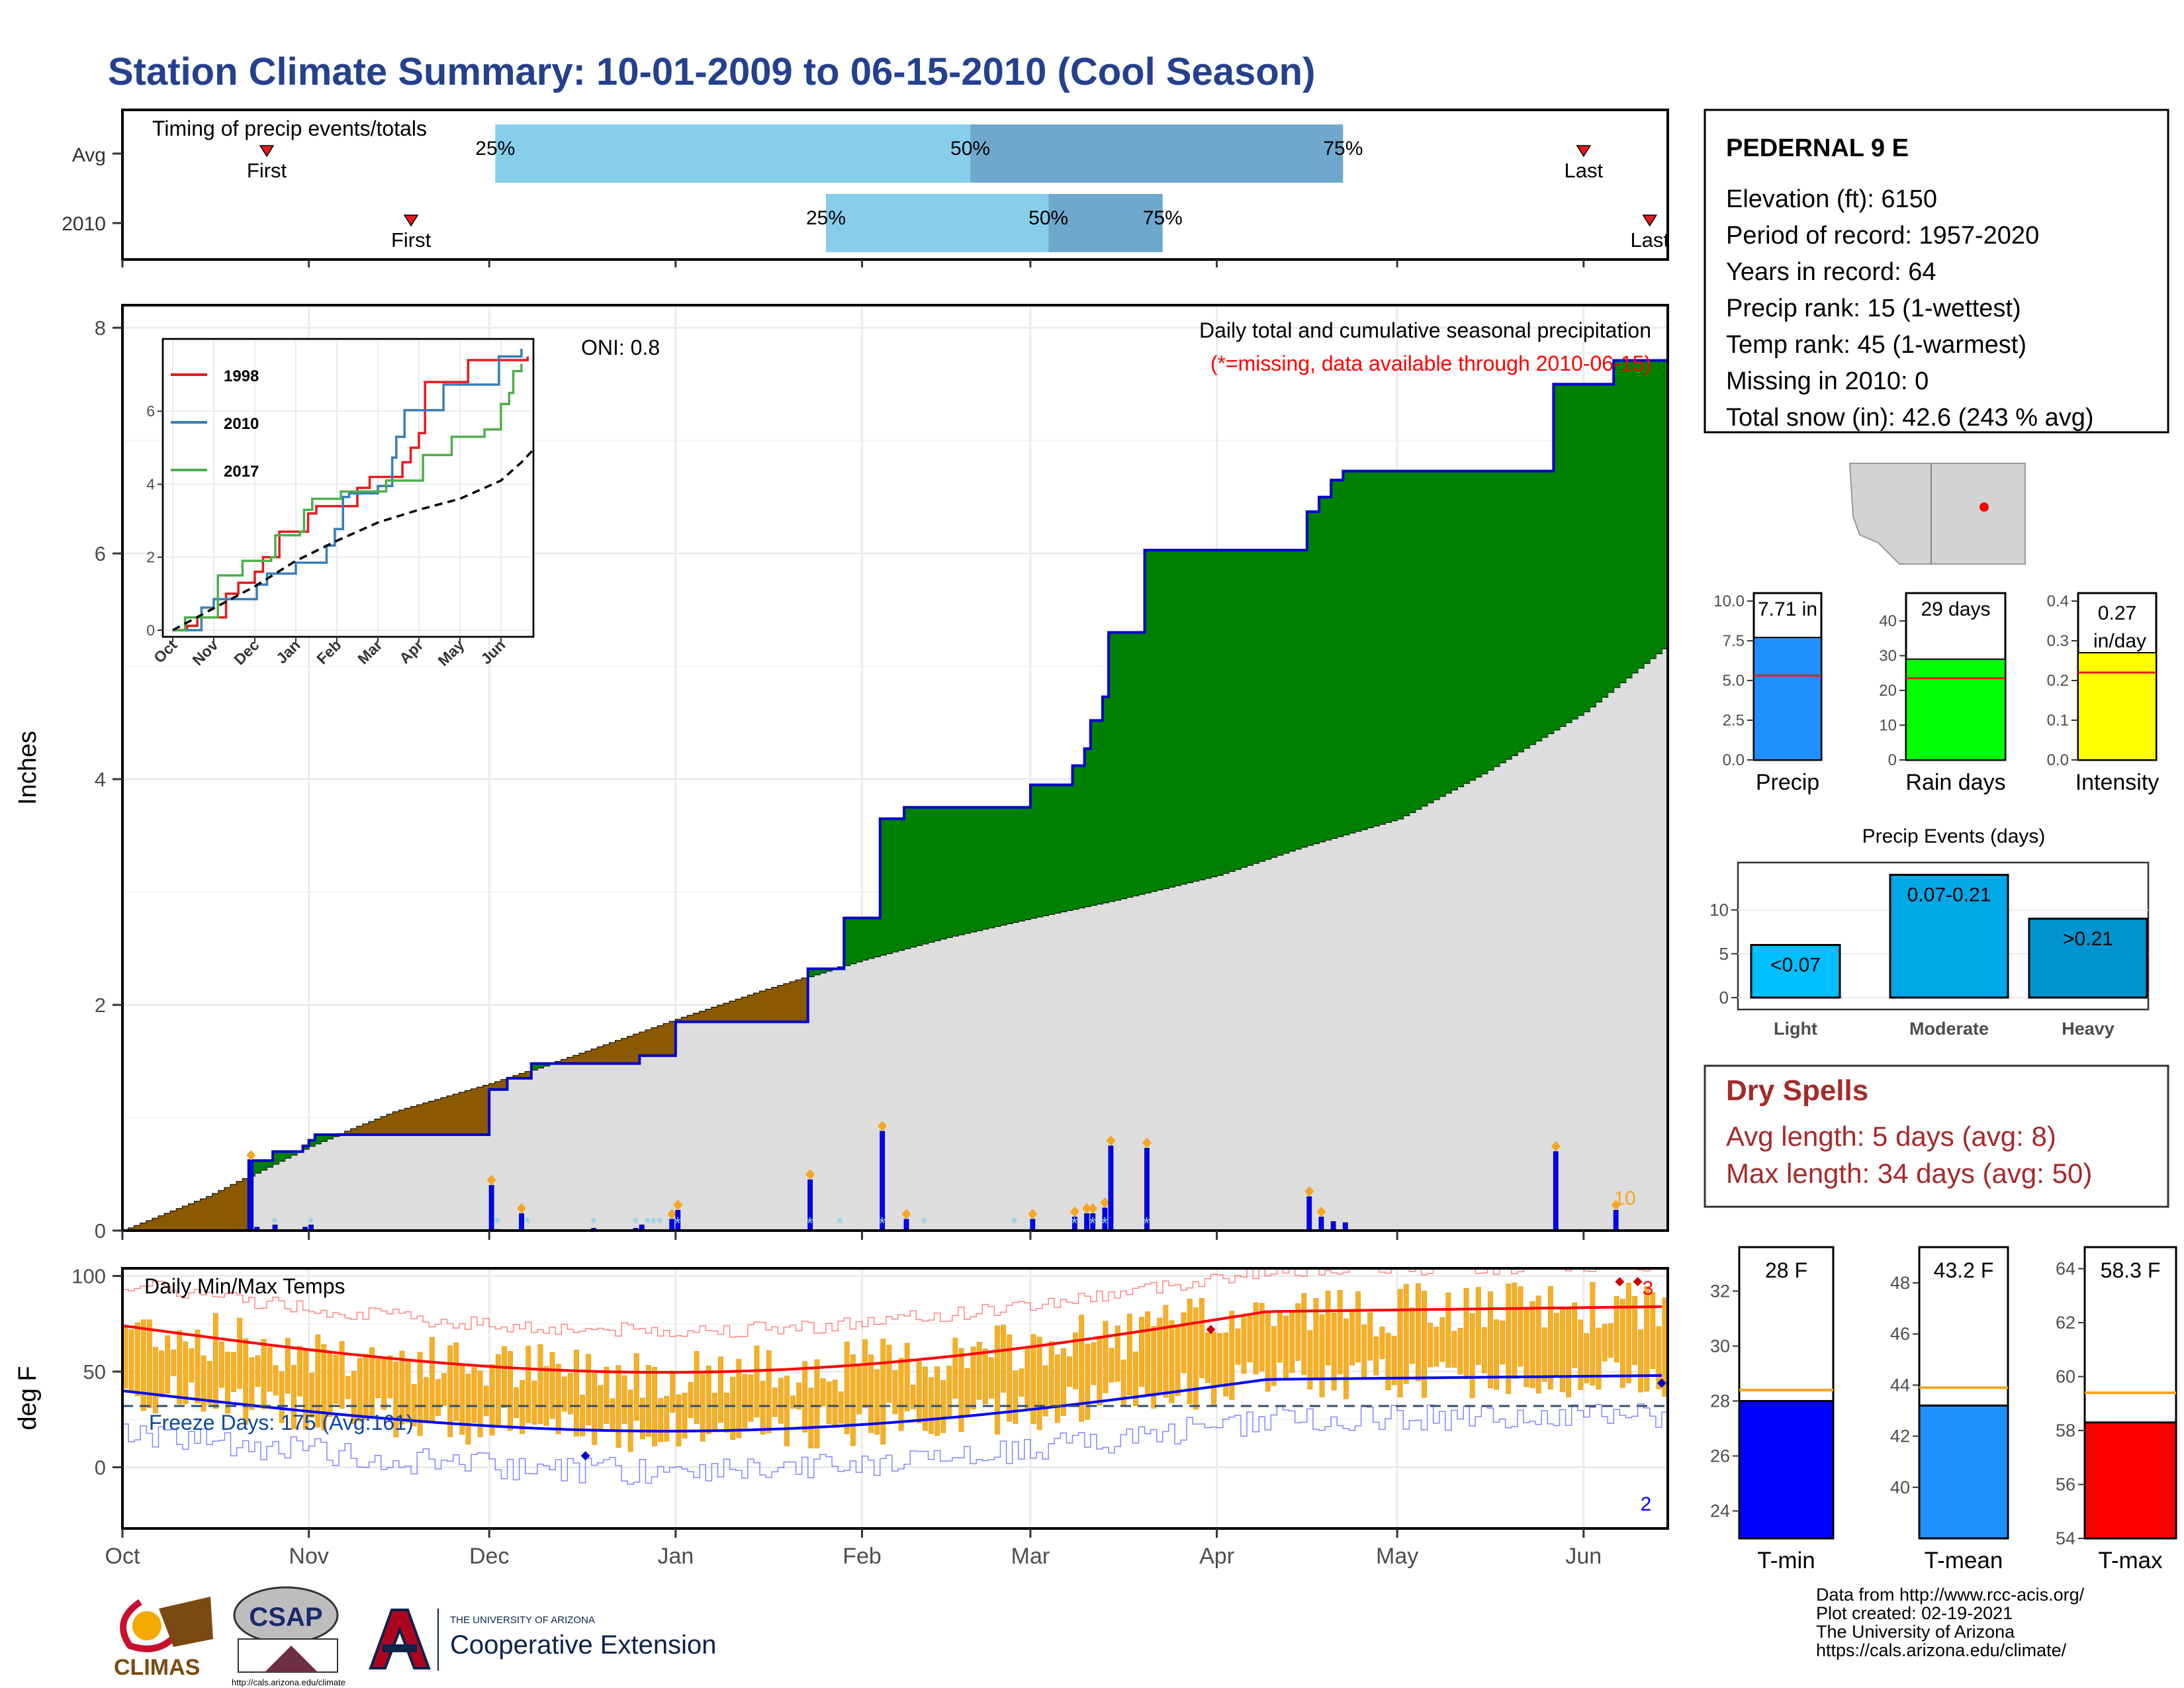 The image size is (2184, 1688). I want to click on month-tick-label: Feb, so click(862, 1556).